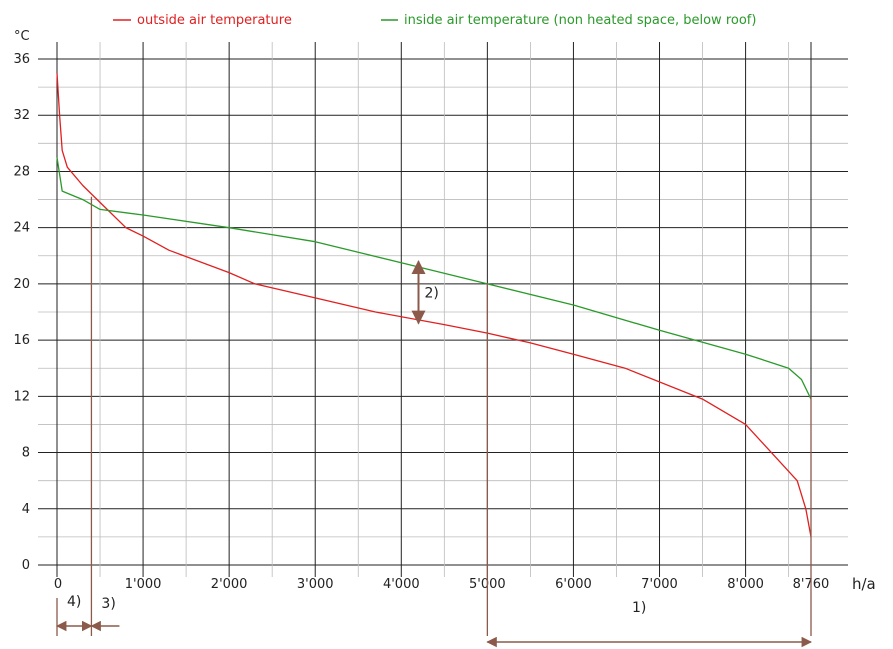 Image resolution: width=893 pixels, height=649 pixels. I want to click on y-tick-labels: 0 4 8 12 16 20 24 28 32 36, so click(21, 312).